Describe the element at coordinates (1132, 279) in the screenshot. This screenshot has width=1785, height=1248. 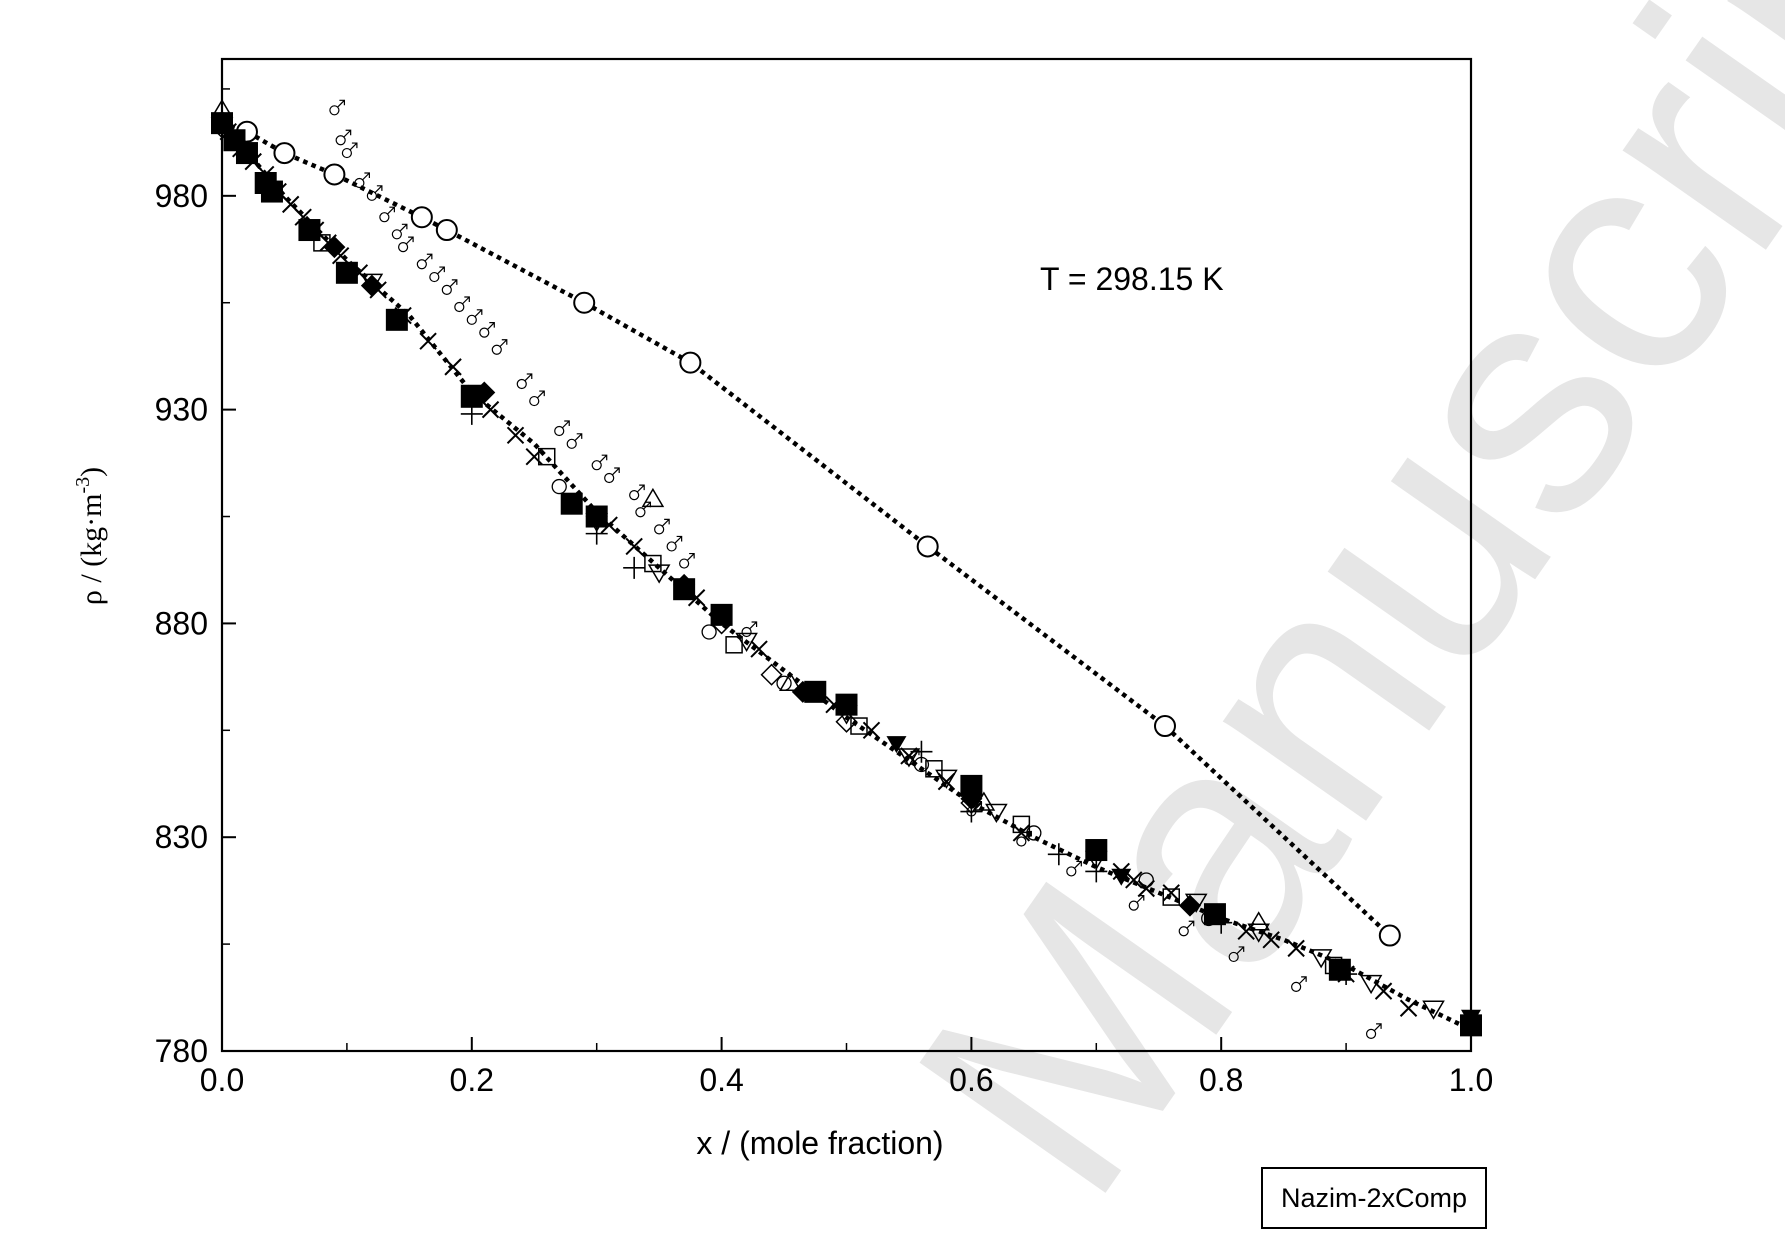
I see `temperature-annotation: T = 298.15 K` at that location.